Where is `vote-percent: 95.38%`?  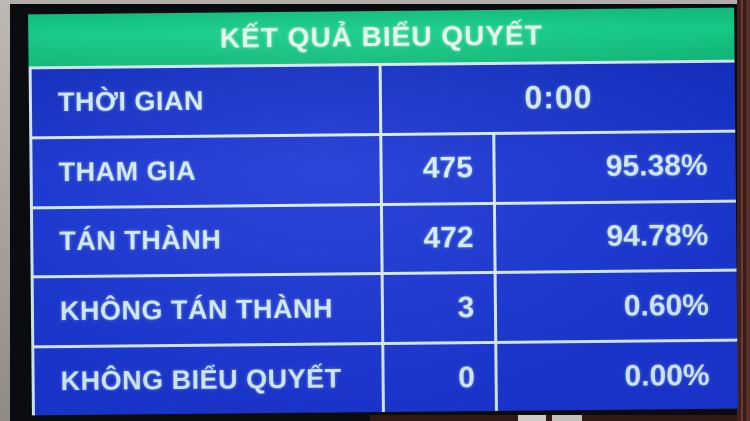 vote-percent: 95.38% is located at coordinates (656, 166).